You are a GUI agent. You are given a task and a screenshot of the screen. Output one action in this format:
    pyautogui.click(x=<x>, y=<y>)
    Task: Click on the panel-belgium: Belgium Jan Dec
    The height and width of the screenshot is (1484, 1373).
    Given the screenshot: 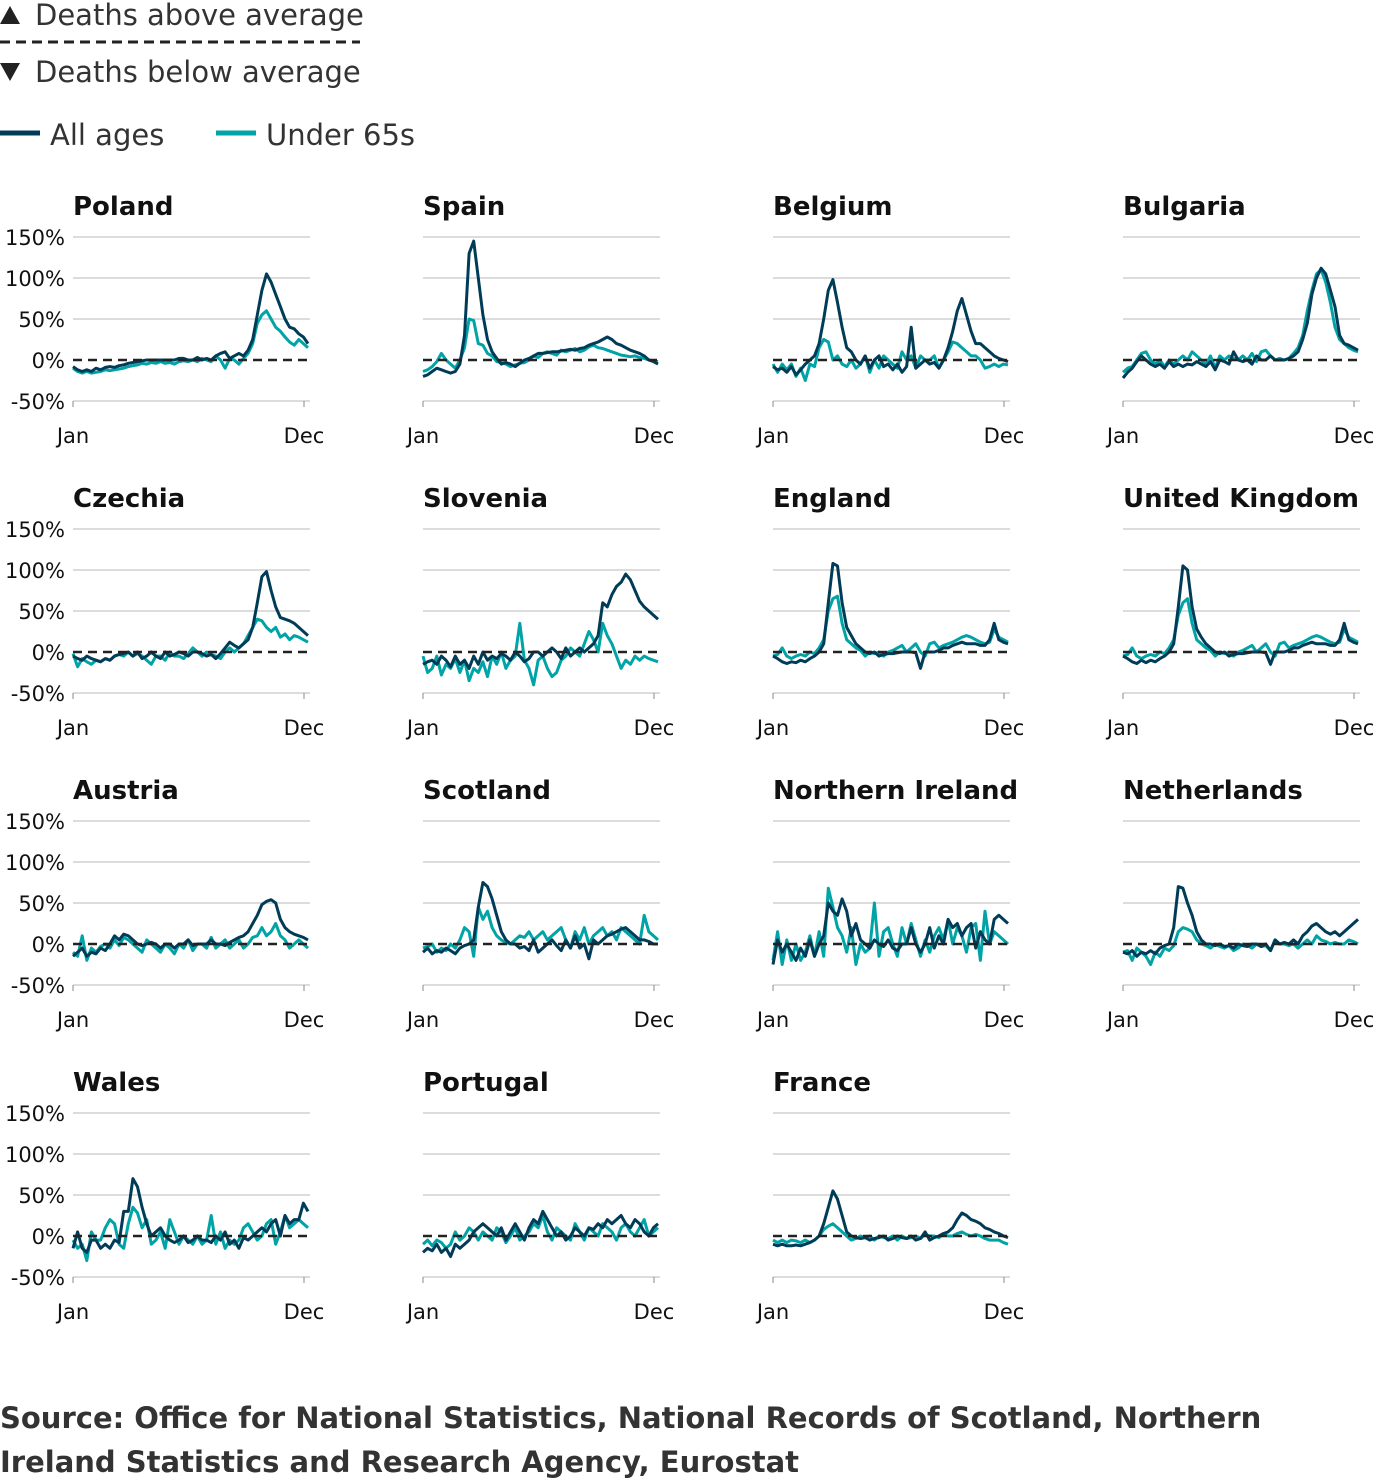 What is the action you would take?
    pyautogui.click(x=890, y=320)
    